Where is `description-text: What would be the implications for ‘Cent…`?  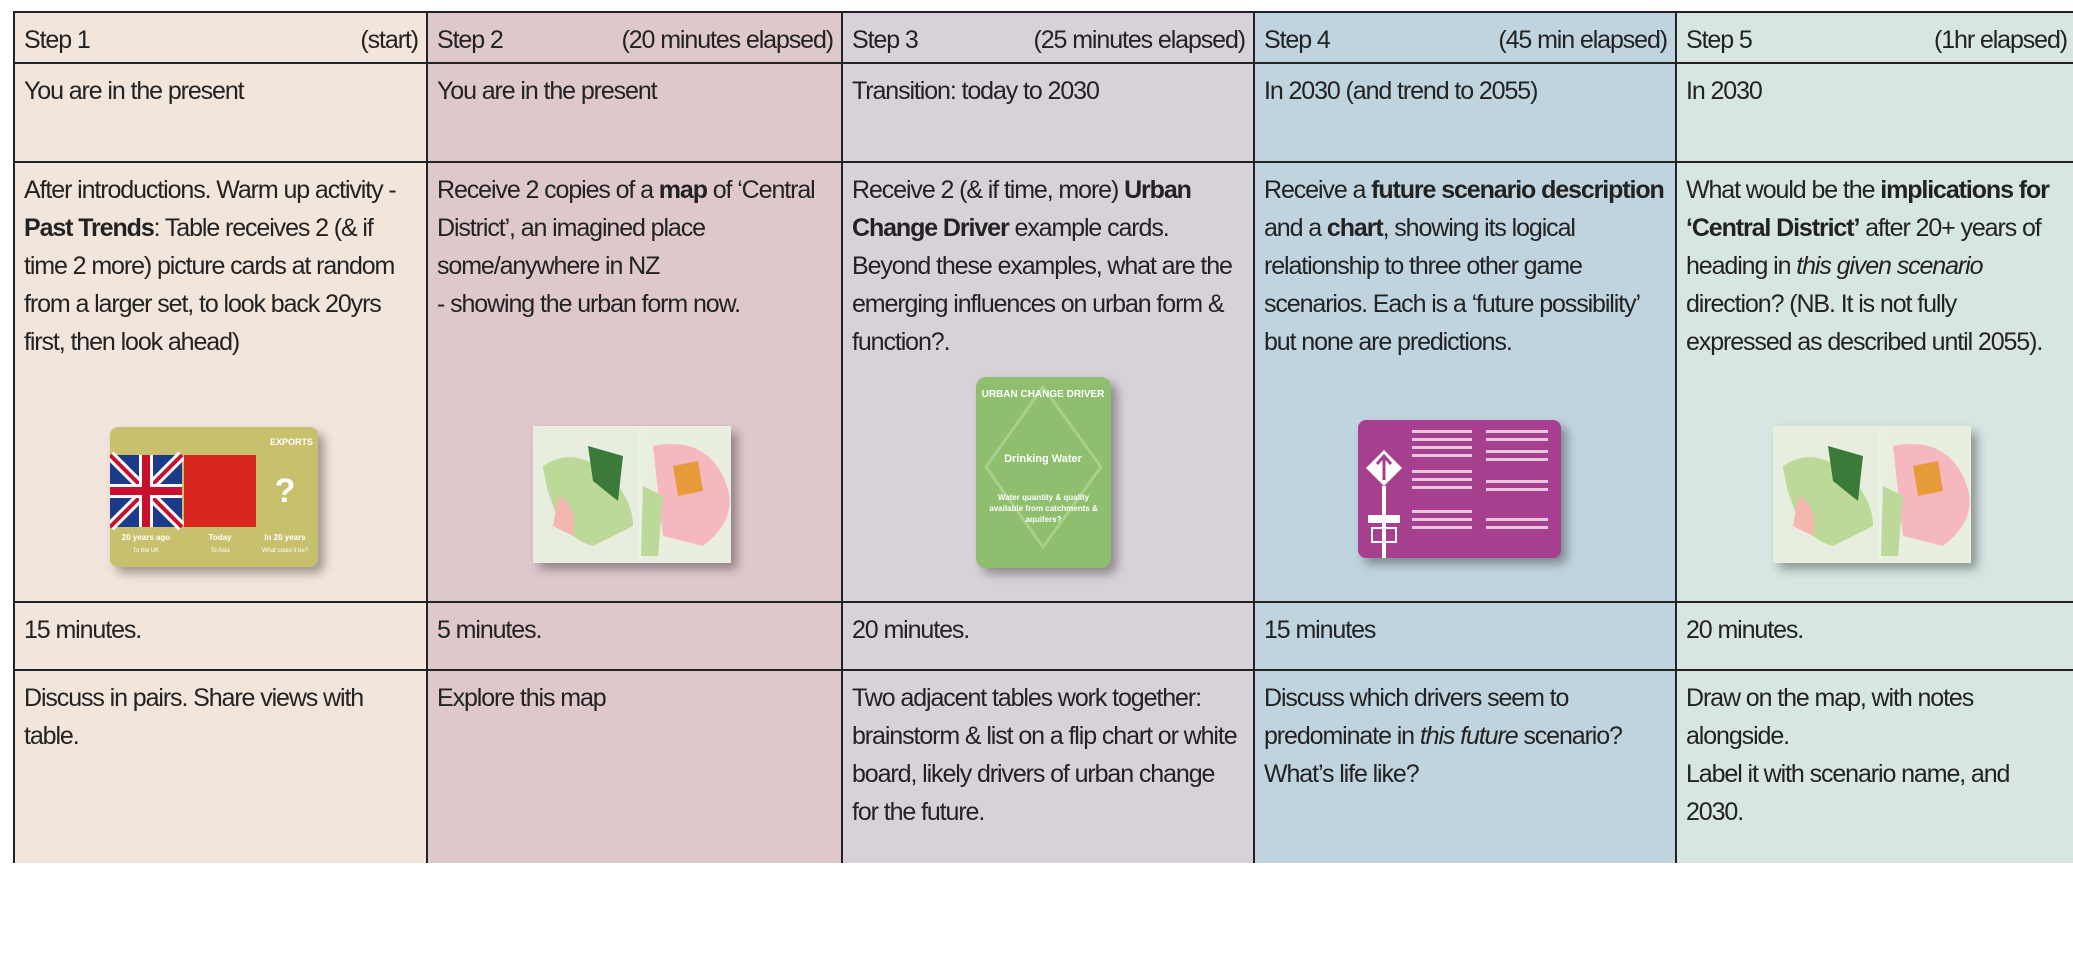
description-text: What would be the implications for ‘Cent… is located at coordinates (1876, 266).